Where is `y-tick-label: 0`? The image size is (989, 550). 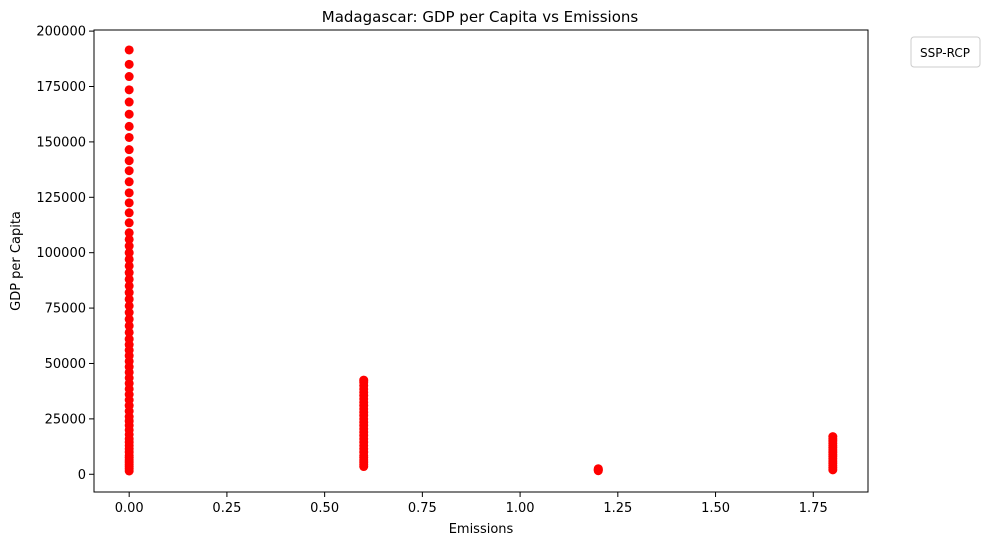
y-tick-label: 0 is located at coordinates (82, 475).